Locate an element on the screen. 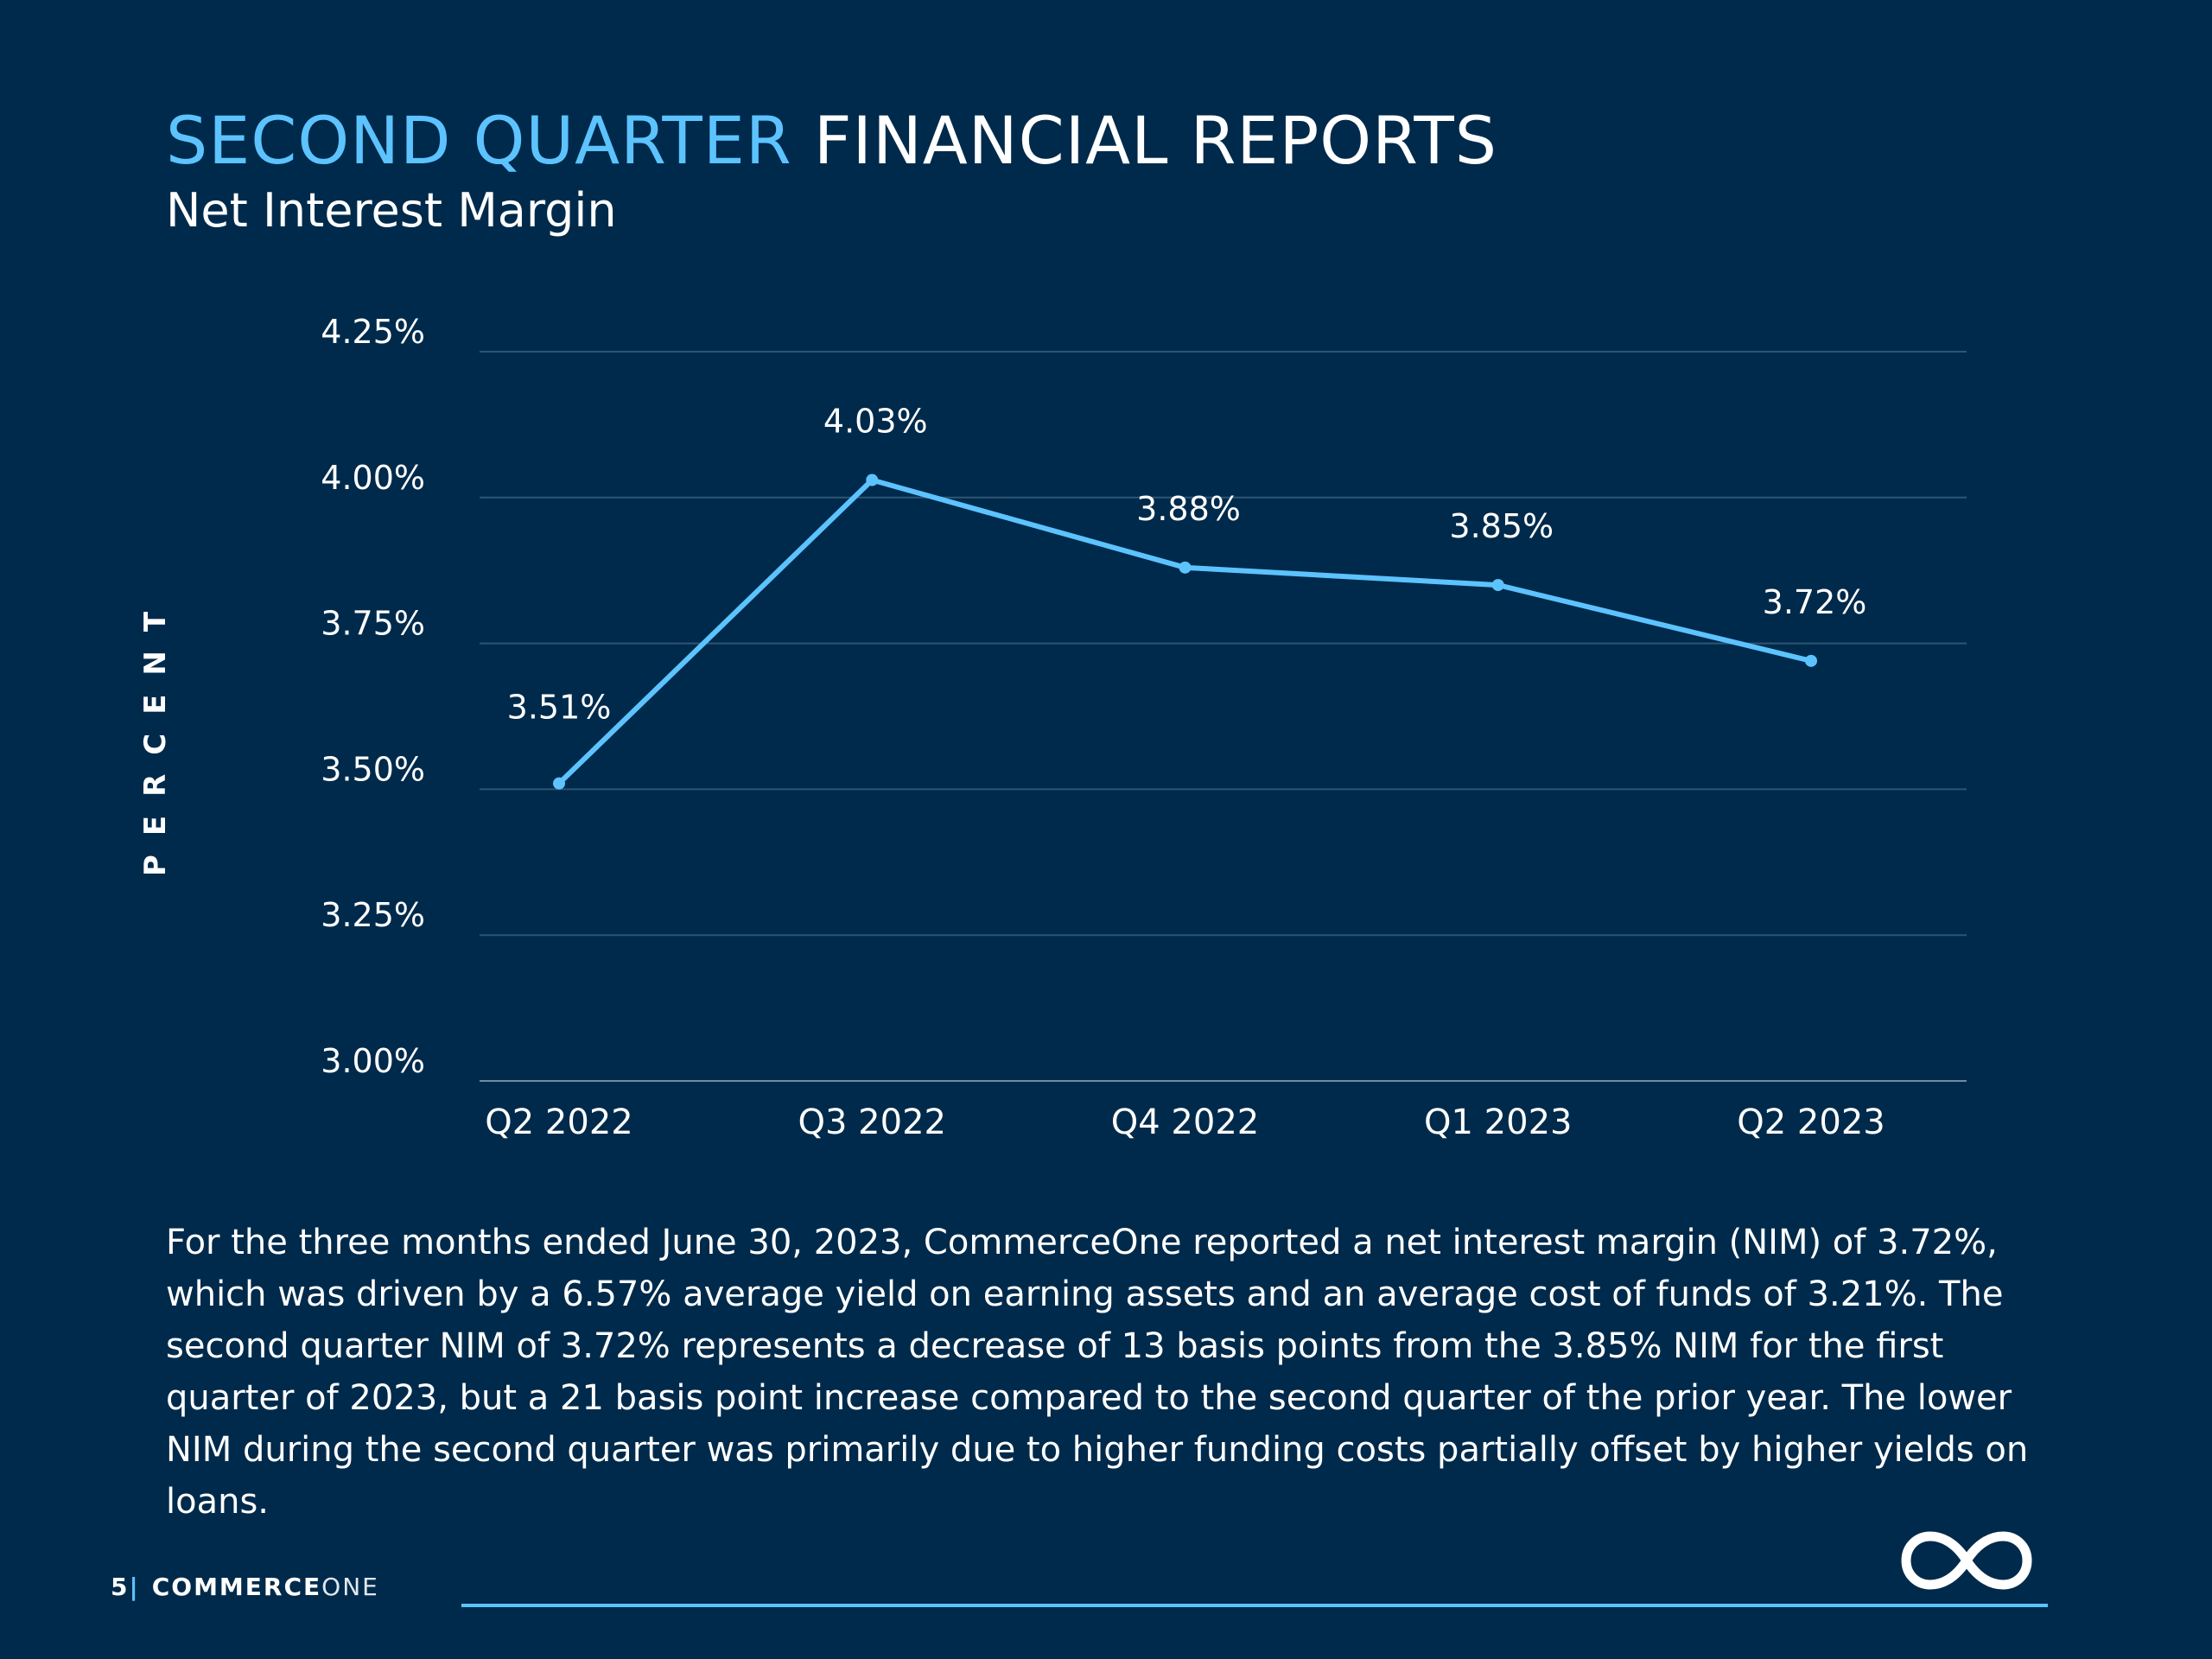 The height and width of the screenshot is (1659, 2212). infinity-logo-icon is located at coordinates (1966, 1562).